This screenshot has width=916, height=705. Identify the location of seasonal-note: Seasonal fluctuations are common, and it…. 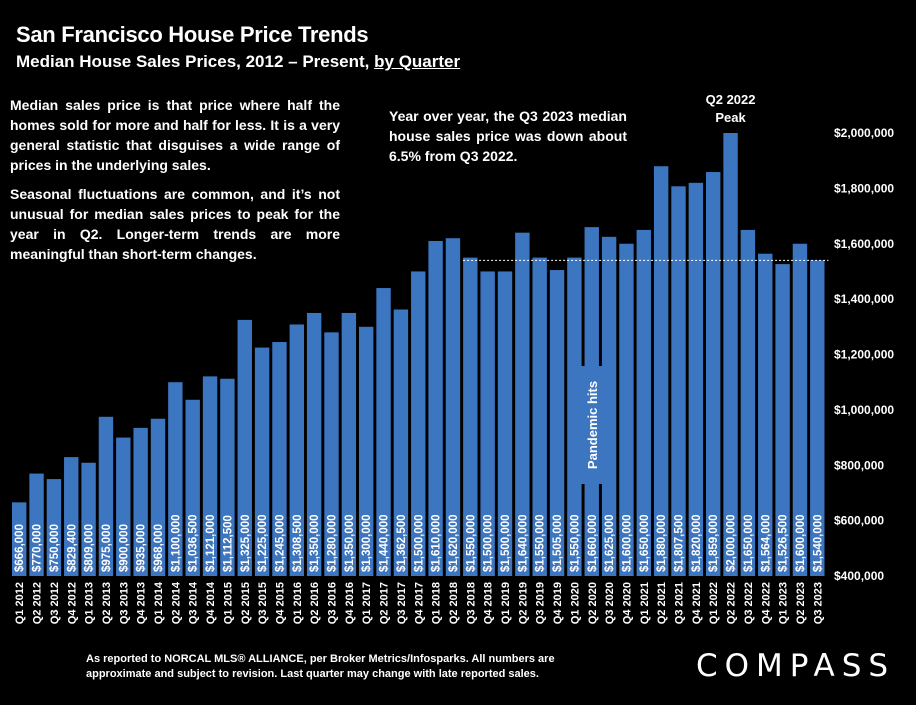
(175, 224).